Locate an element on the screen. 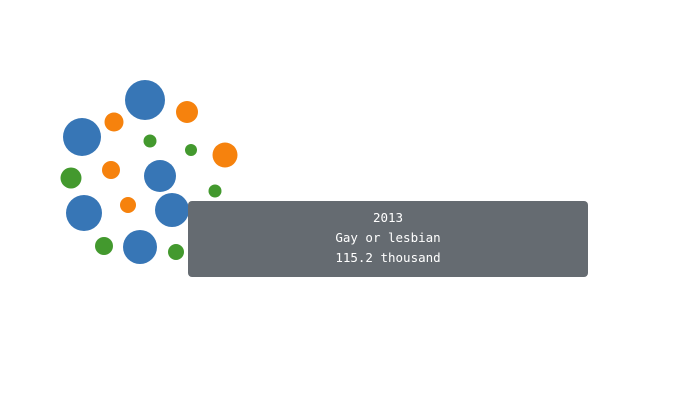 This screenshot has width=686, height=403. tooltip-category: Gay or lesbian is located at coordinates (388, 237).